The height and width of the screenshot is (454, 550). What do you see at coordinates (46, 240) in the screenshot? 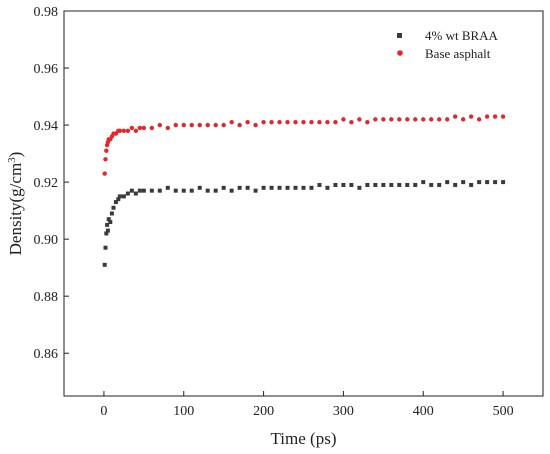
I see `y-tick-label: 0.90` at bounding box center [46, 240].